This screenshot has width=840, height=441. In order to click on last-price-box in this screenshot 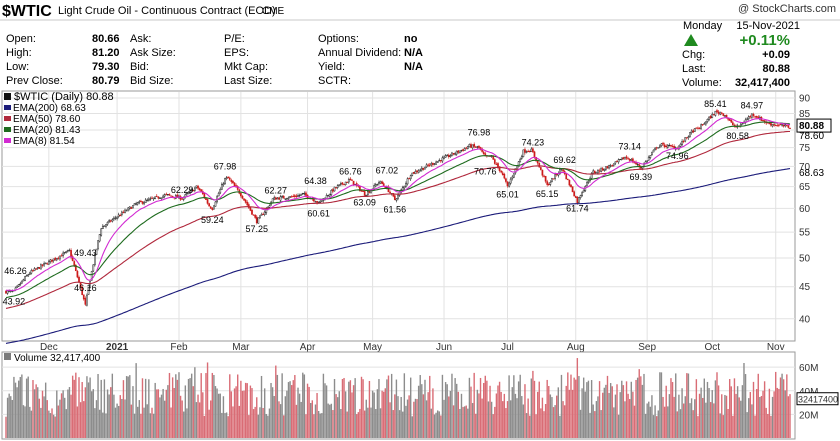, I will do `click(814, 125)`.